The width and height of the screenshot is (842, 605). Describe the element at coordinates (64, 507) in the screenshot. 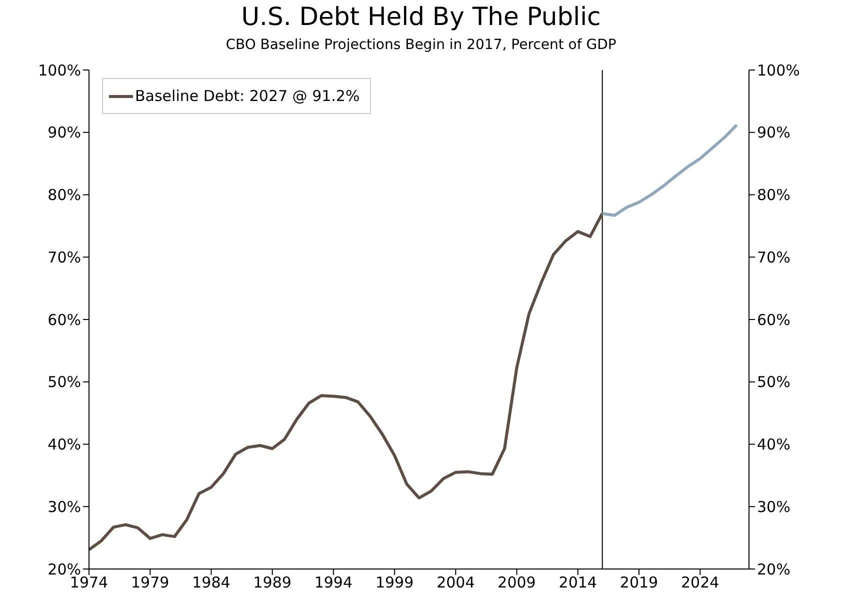

I see `y-tick-label: 30%` at that location.